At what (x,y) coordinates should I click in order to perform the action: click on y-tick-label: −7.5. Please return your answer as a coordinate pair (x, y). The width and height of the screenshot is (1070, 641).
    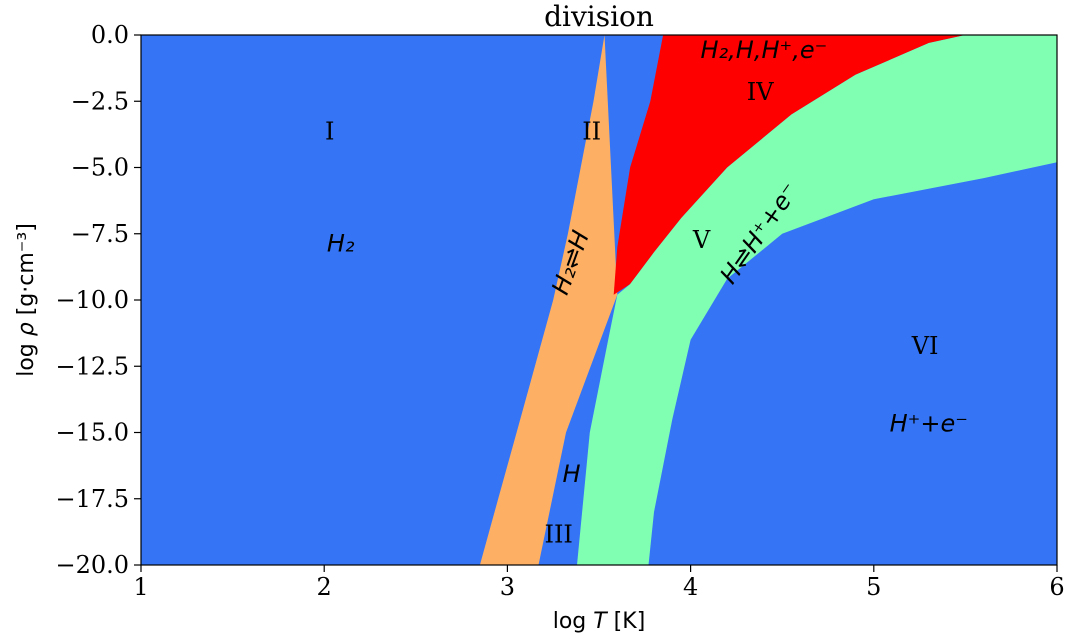
    Looking at the image, I should click on (100, 234).